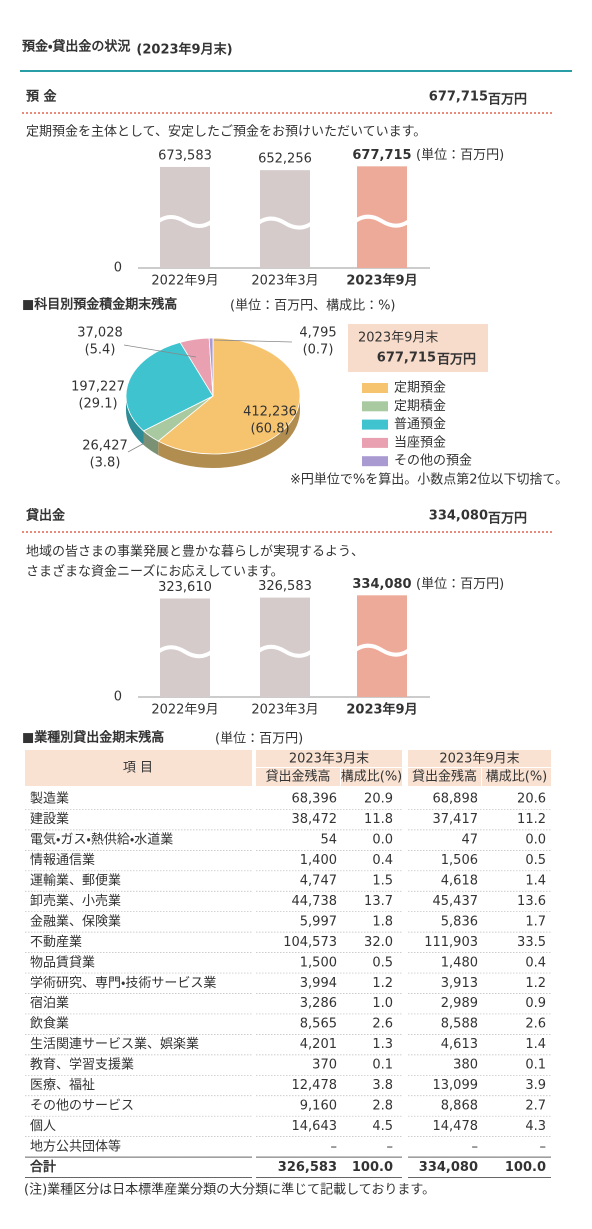  Describe the element at coordinates (531, 942) in the screenshot. I see `table-cell: 33.5` at that location.